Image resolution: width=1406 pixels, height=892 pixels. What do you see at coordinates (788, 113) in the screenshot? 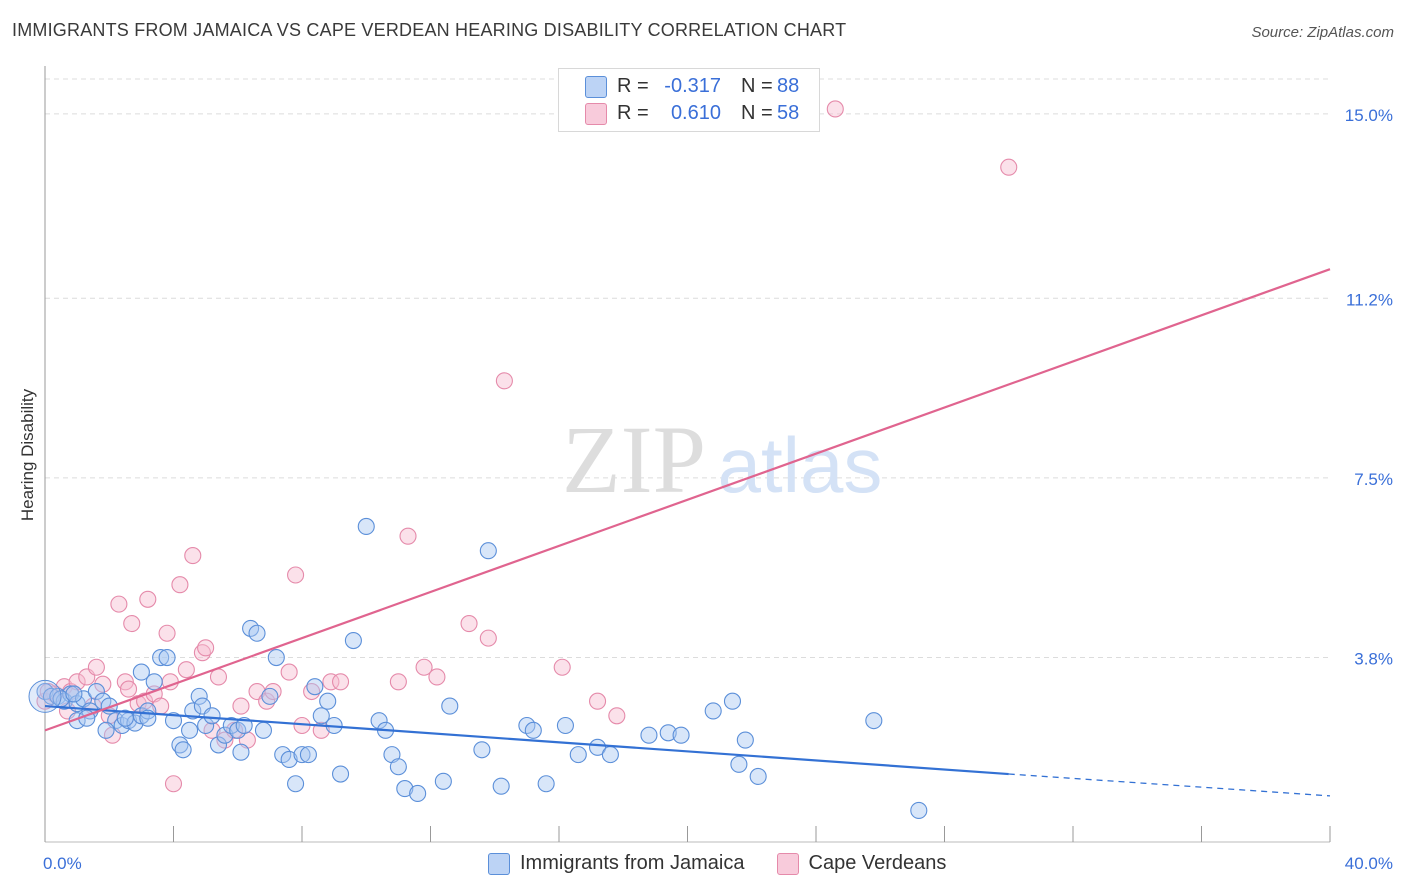
I see `legend-n-value: 58` at bounding box center [788, 113].